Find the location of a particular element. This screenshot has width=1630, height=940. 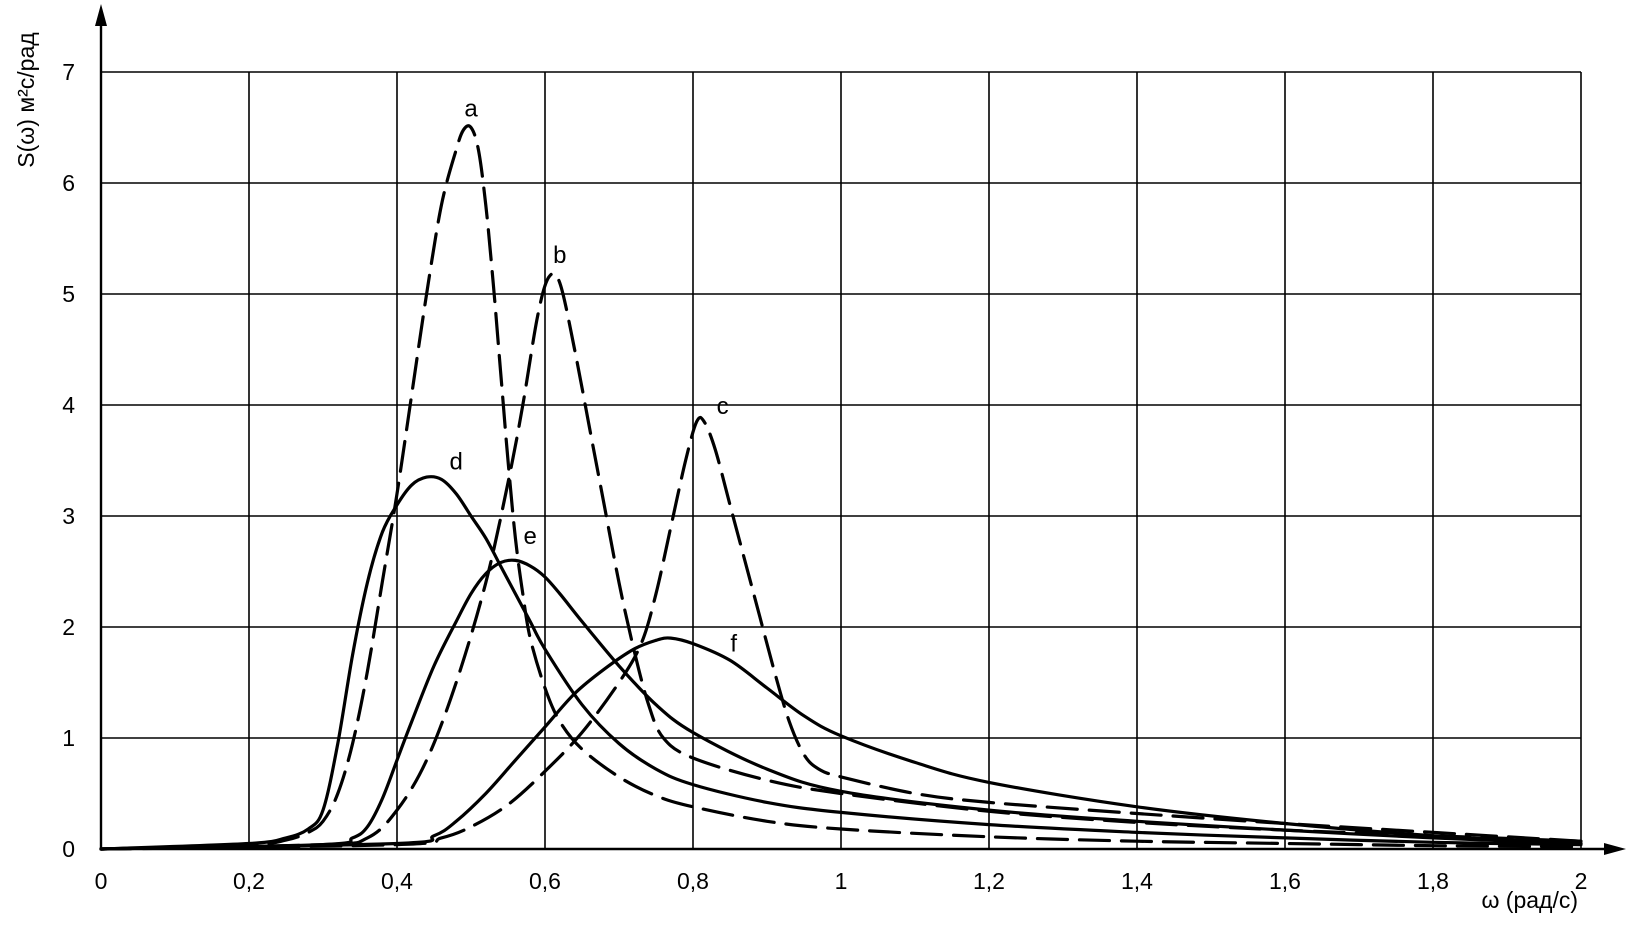

y-tick-label: 1 is located at coordinates (68, 738).